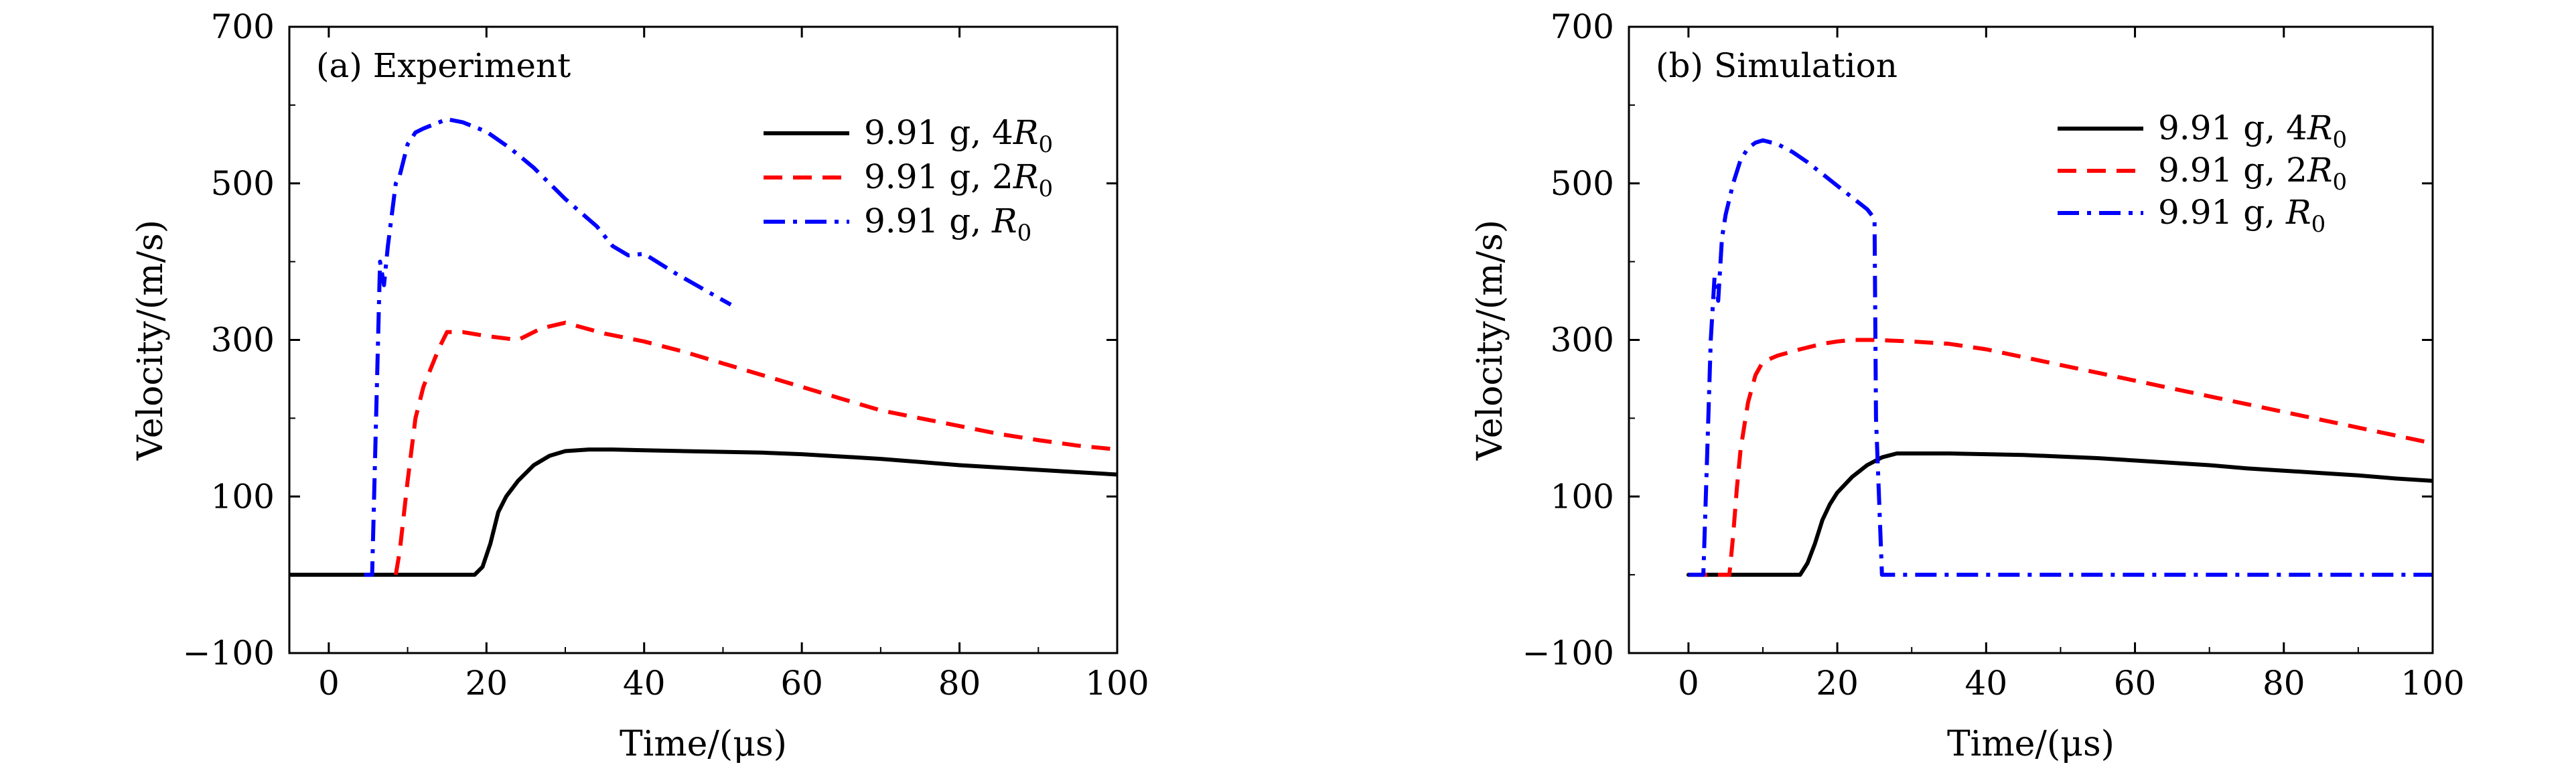  Describe the element at coordinates (443, 65) in the screenshot. I see `panel-label: (a) Experiment` at that location.